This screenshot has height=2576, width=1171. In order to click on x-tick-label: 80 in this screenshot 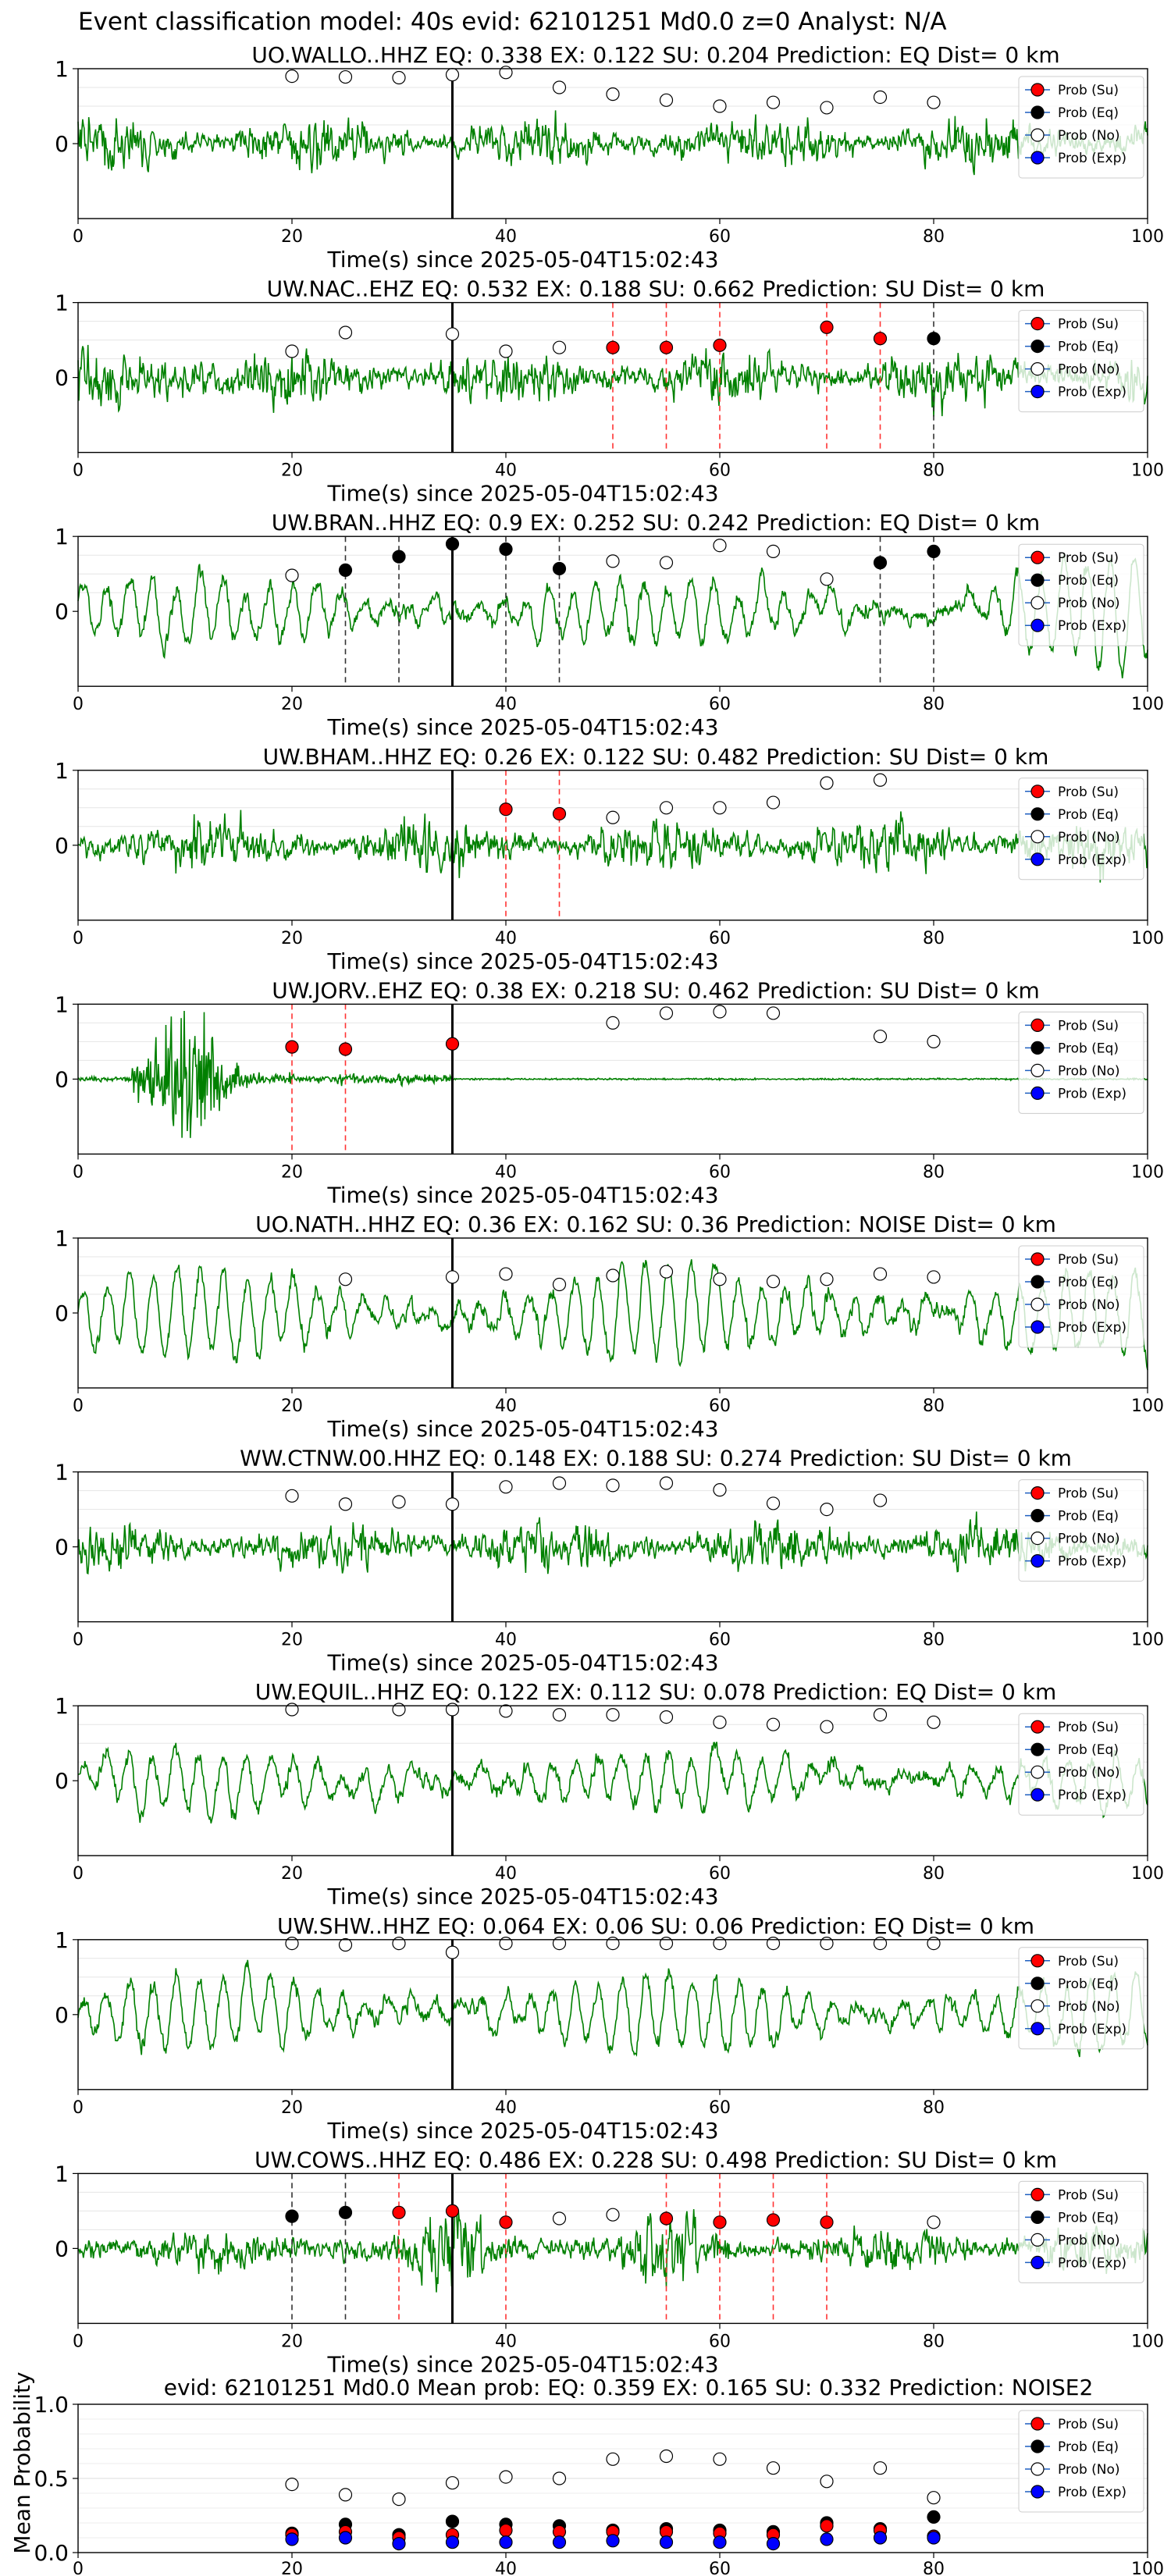, I will do `click(934, 1640)`.